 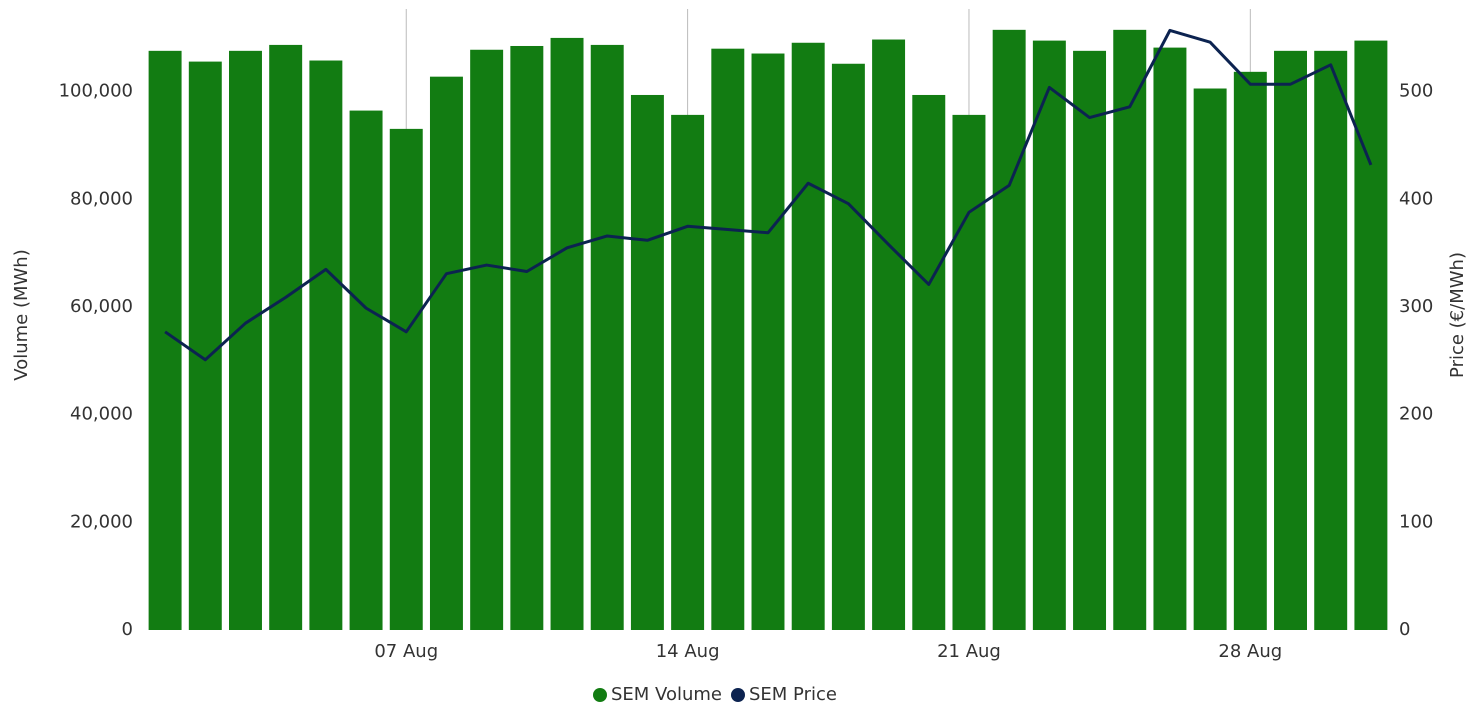 I want to click on y-tick-label: 40,000, so click(x=101, y=414).